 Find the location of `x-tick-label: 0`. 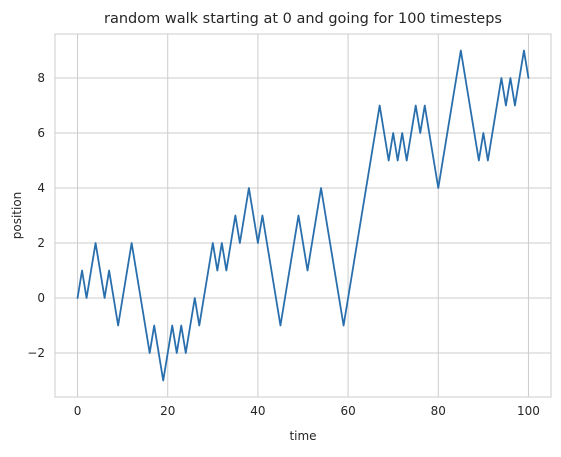

x-tick-label: 0 is located at coordinates (78, 411).